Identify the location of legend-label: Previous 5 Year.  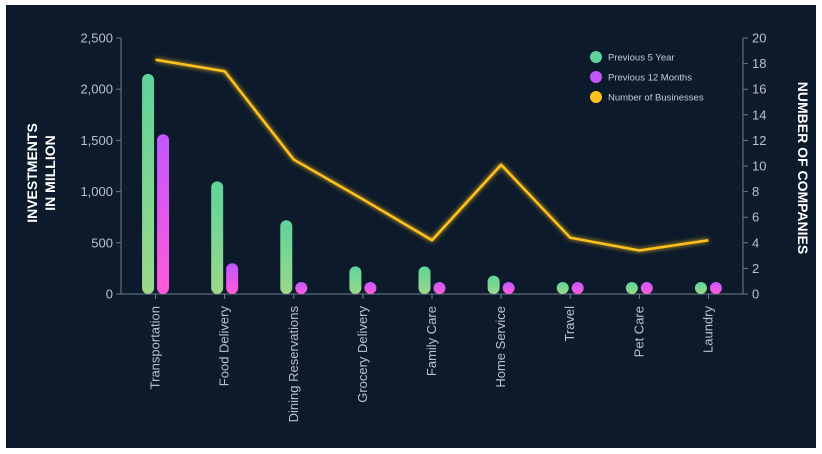
(641, 58).